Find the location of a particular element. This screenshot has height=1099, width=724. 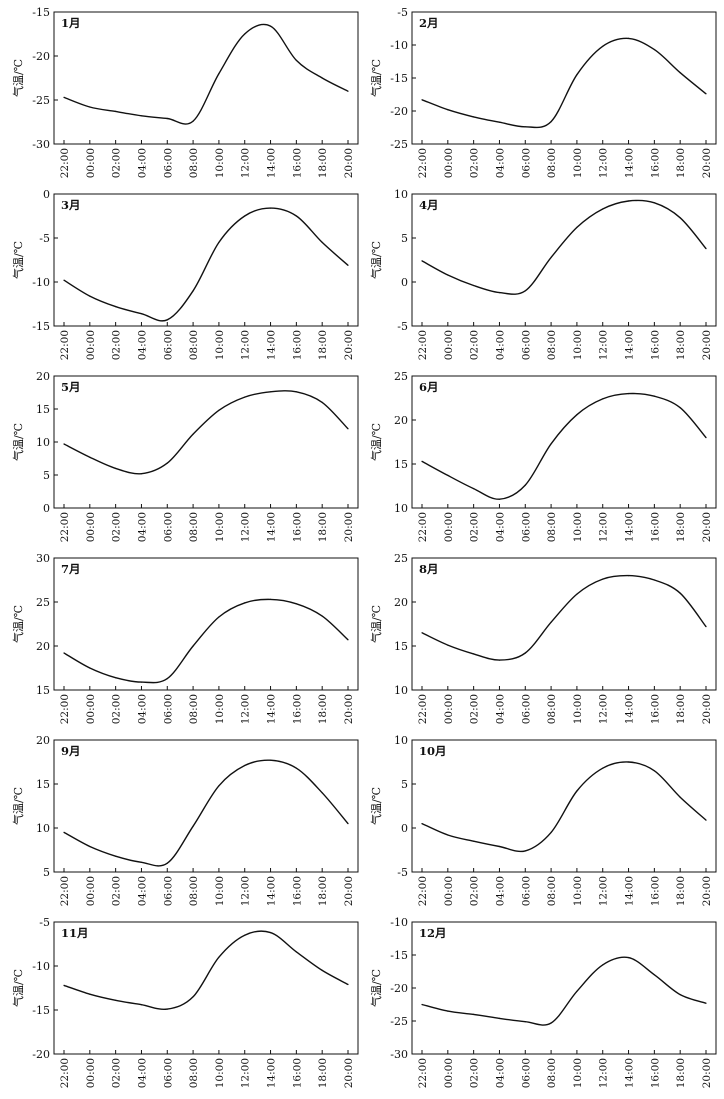

y-tick-label: -15 is located at coordinates (399, 955).